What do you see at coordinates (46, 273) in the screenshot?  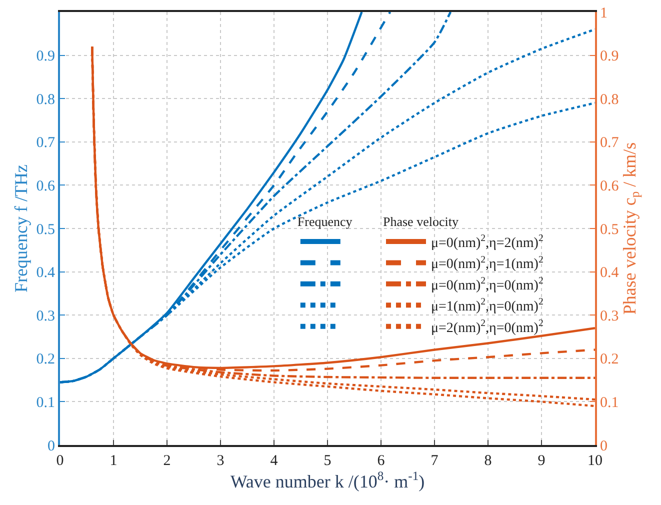 I see `y-tick-label: 0.4` at bounding box center [46, 273].